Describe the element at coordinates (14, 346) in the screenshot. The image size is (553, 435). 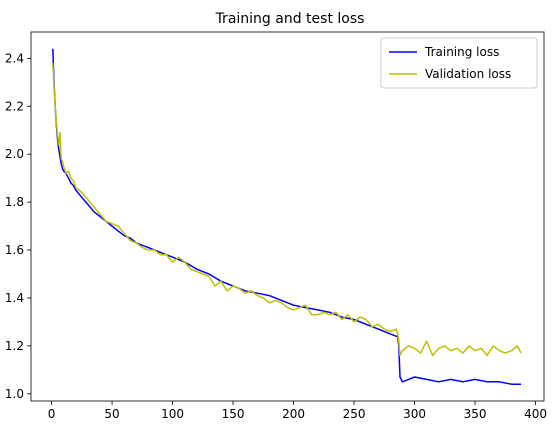
I see `y-tick-label: 1.2` at that location.